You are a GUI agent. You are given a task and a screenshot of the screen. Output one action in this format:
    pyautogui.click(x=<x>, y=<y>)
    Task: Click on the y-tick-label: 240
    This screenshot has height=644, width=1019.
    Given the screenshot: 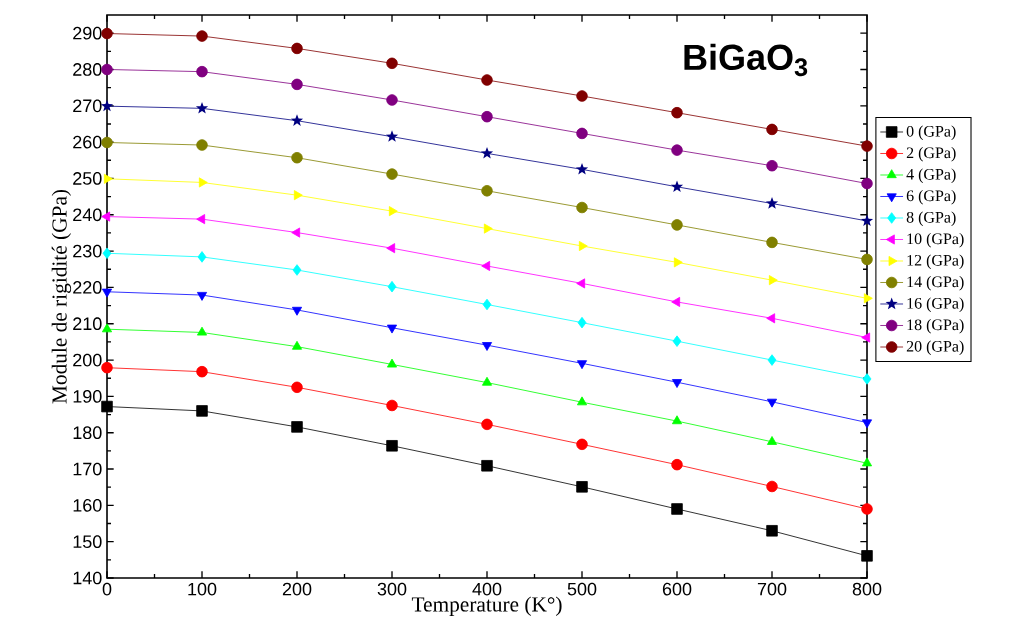 What is the action you would take?
    pyautogui.click(x=87, y=215)
    